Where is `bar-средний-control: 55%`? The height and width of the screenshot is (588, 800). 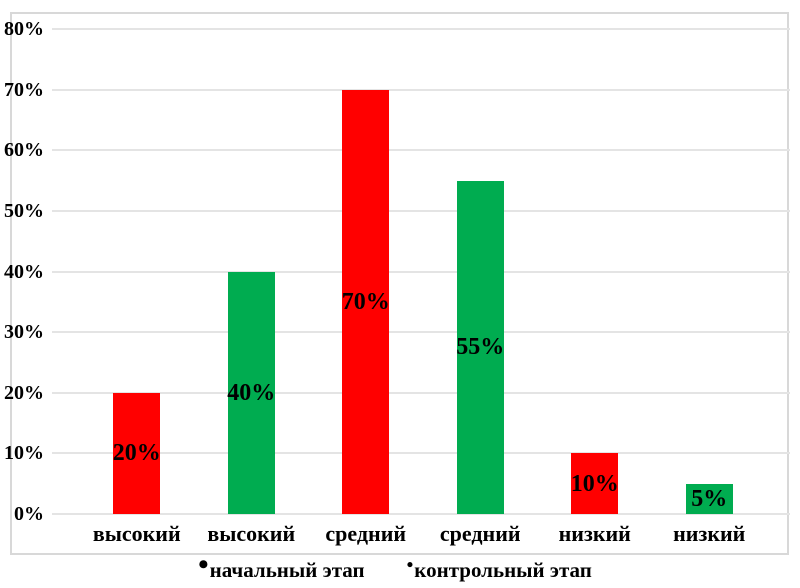 bar-средний-control: 55% is located at coordinates (480, 347).